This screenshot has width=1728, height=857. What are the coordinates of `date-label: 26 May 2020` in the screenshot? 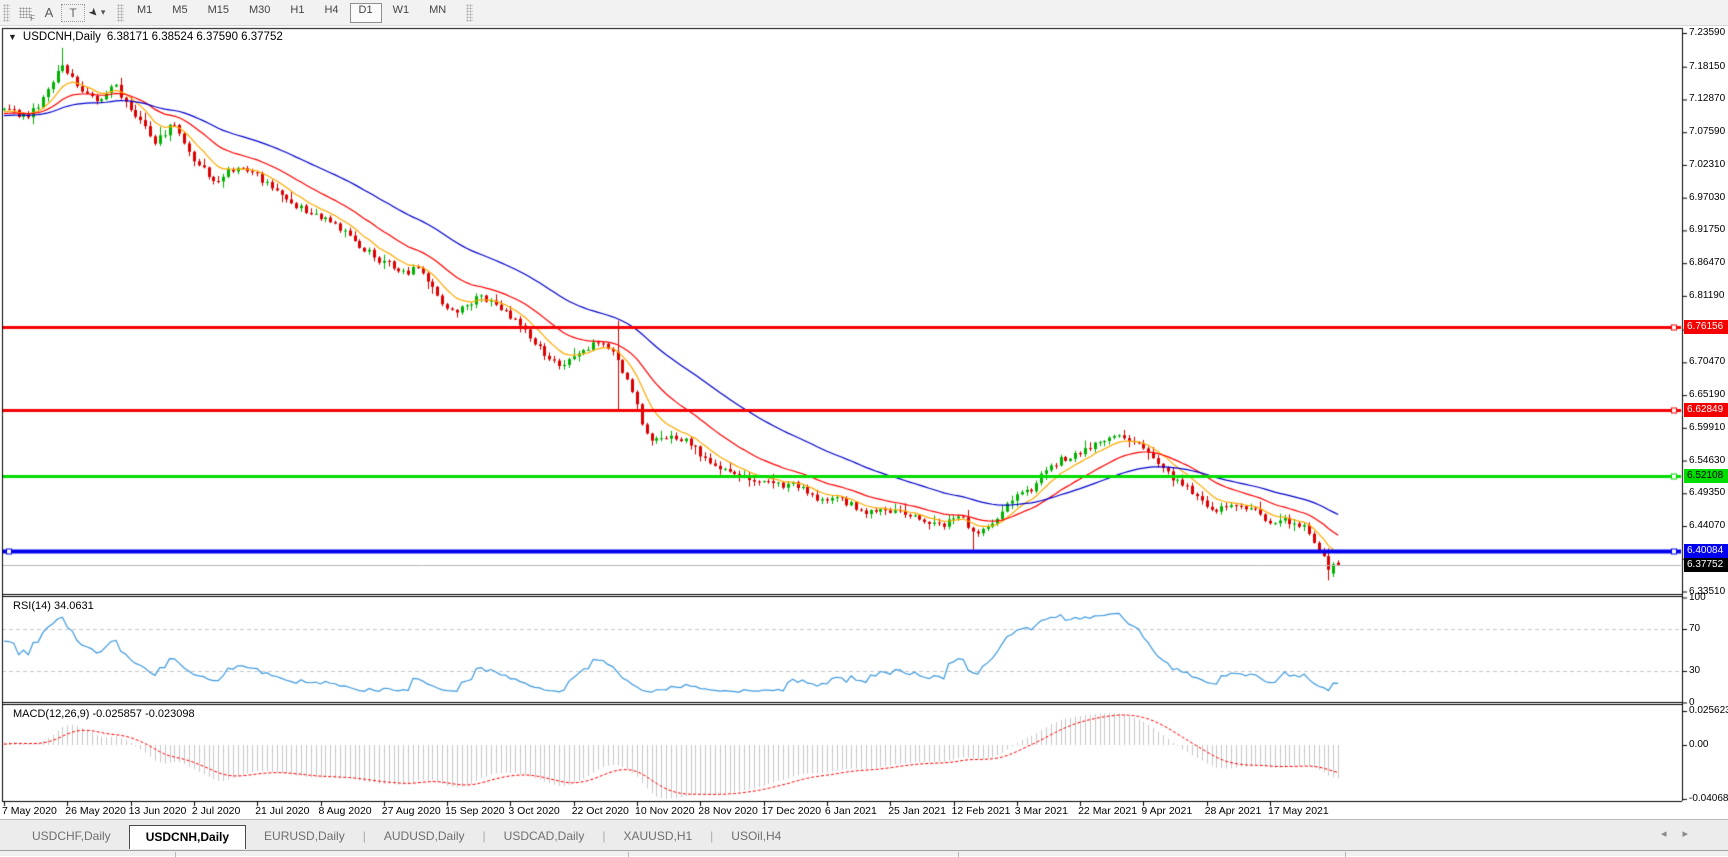 It's located at (96, 811).